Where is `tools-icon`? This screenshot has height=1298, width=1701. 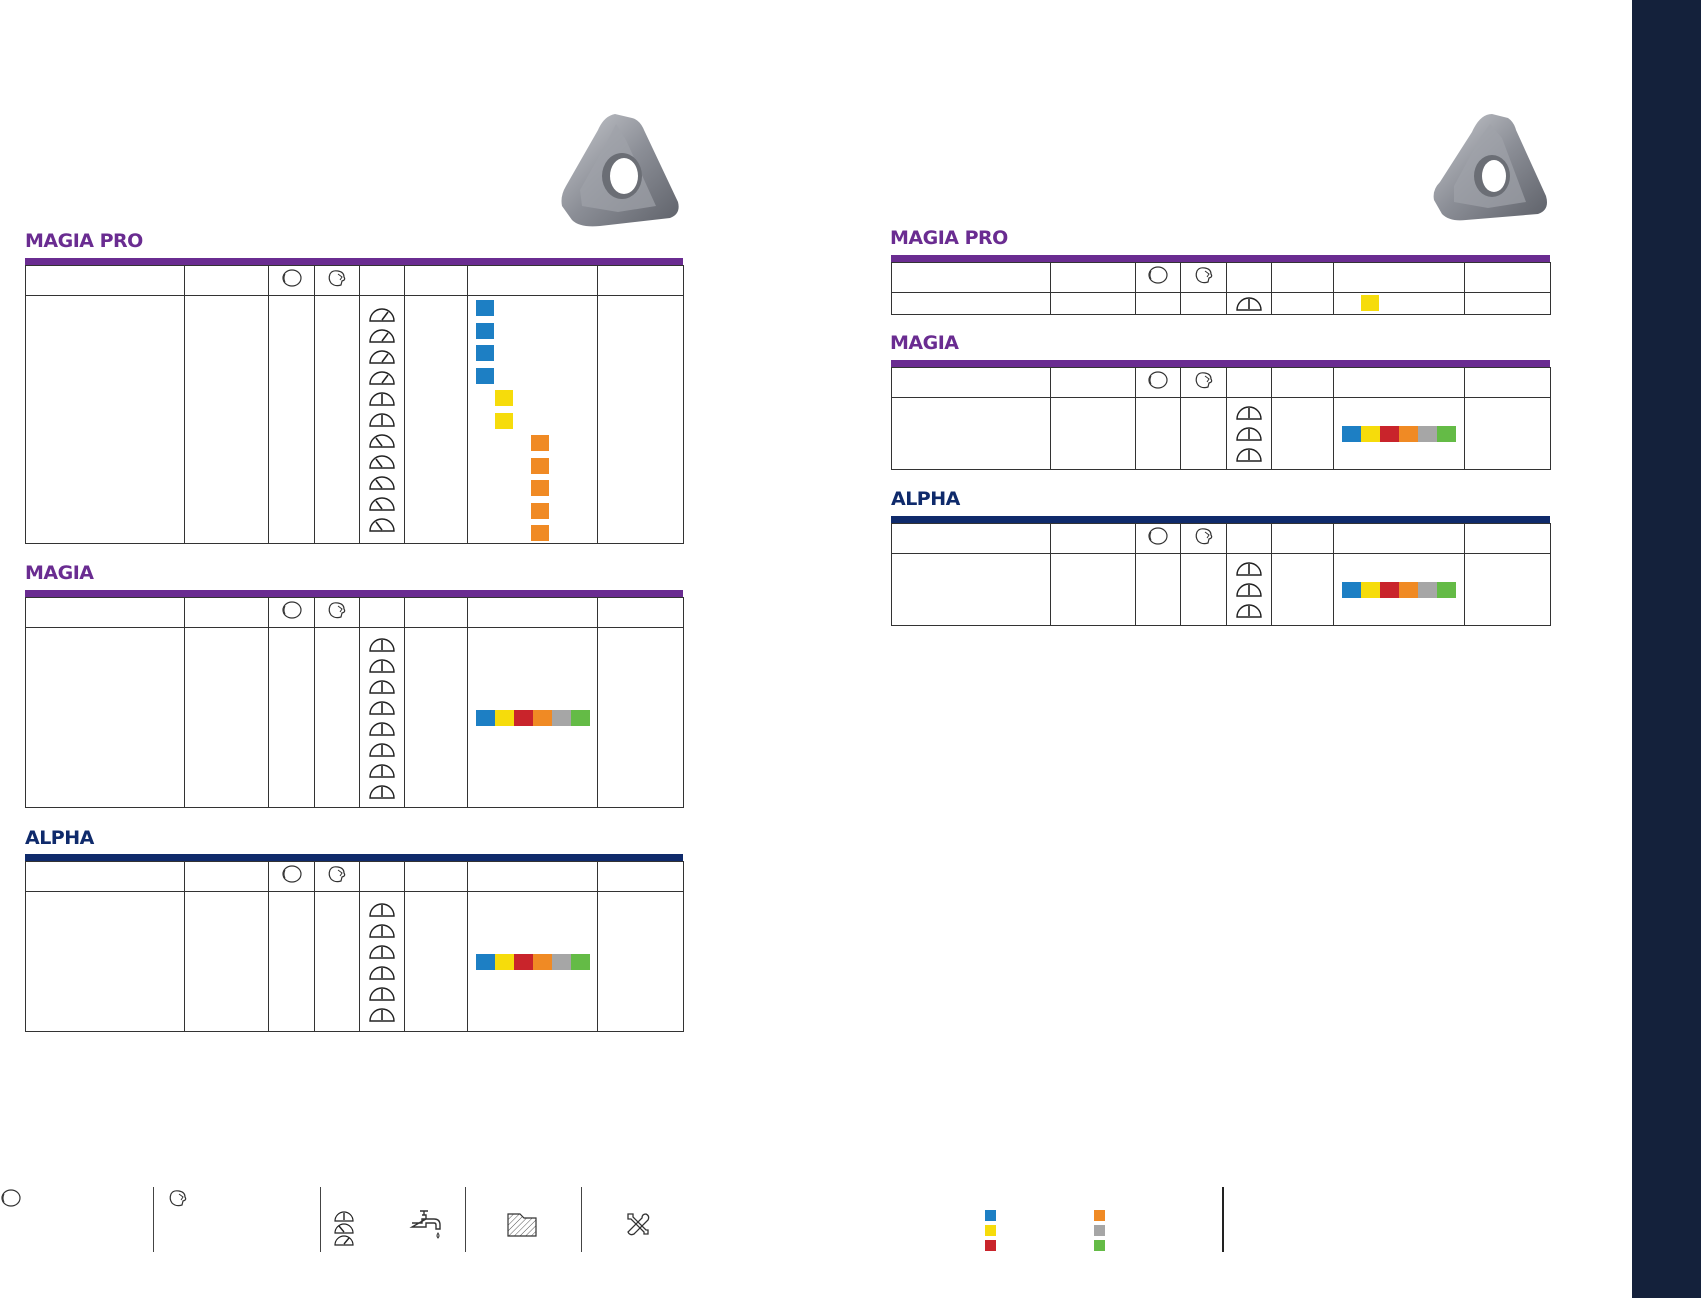 tools-icon is located at coordinates (638, 1224).